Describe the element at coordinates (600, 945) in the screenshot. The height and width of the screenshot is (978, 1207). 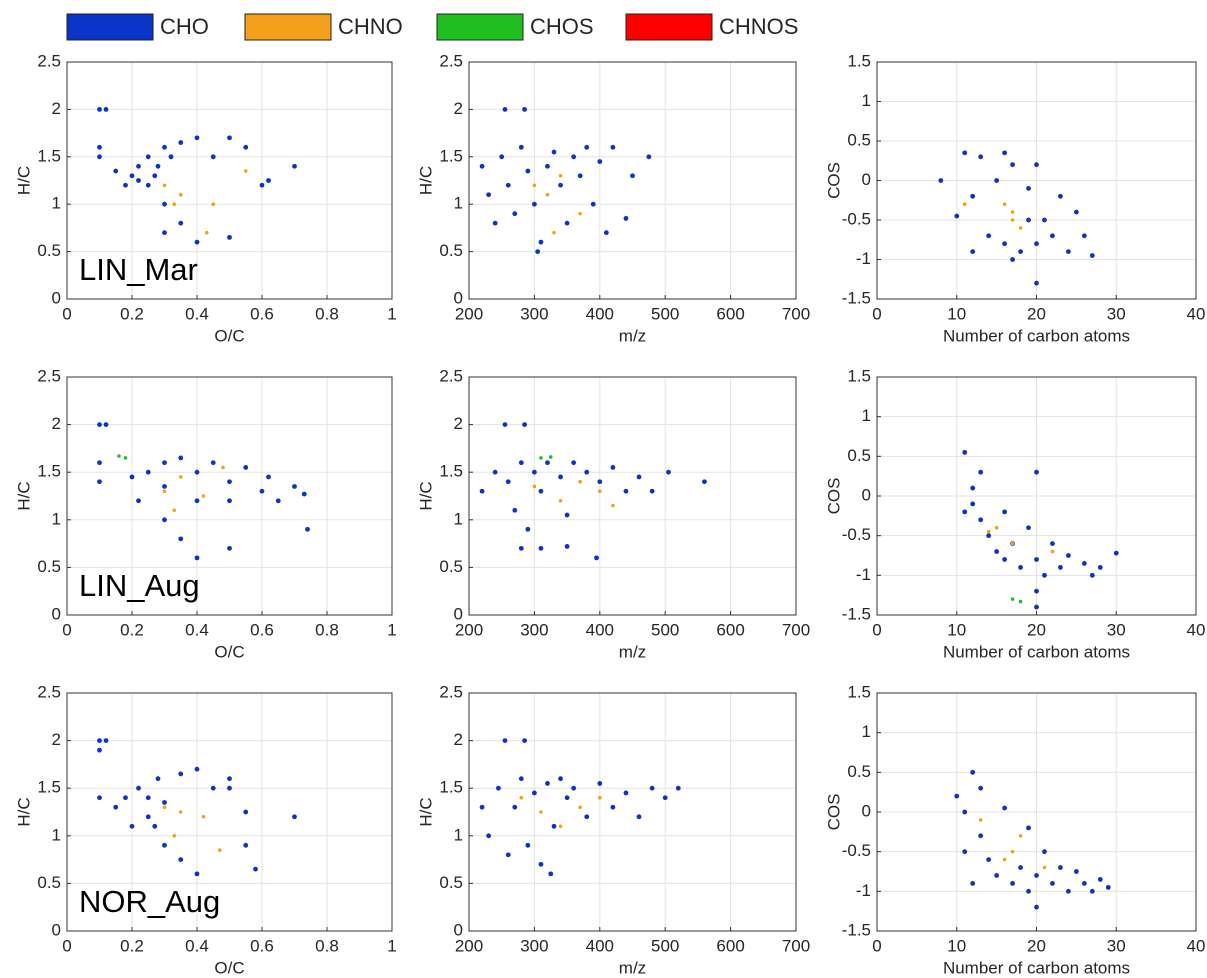
I see `x-tick-label: 400` at that location.